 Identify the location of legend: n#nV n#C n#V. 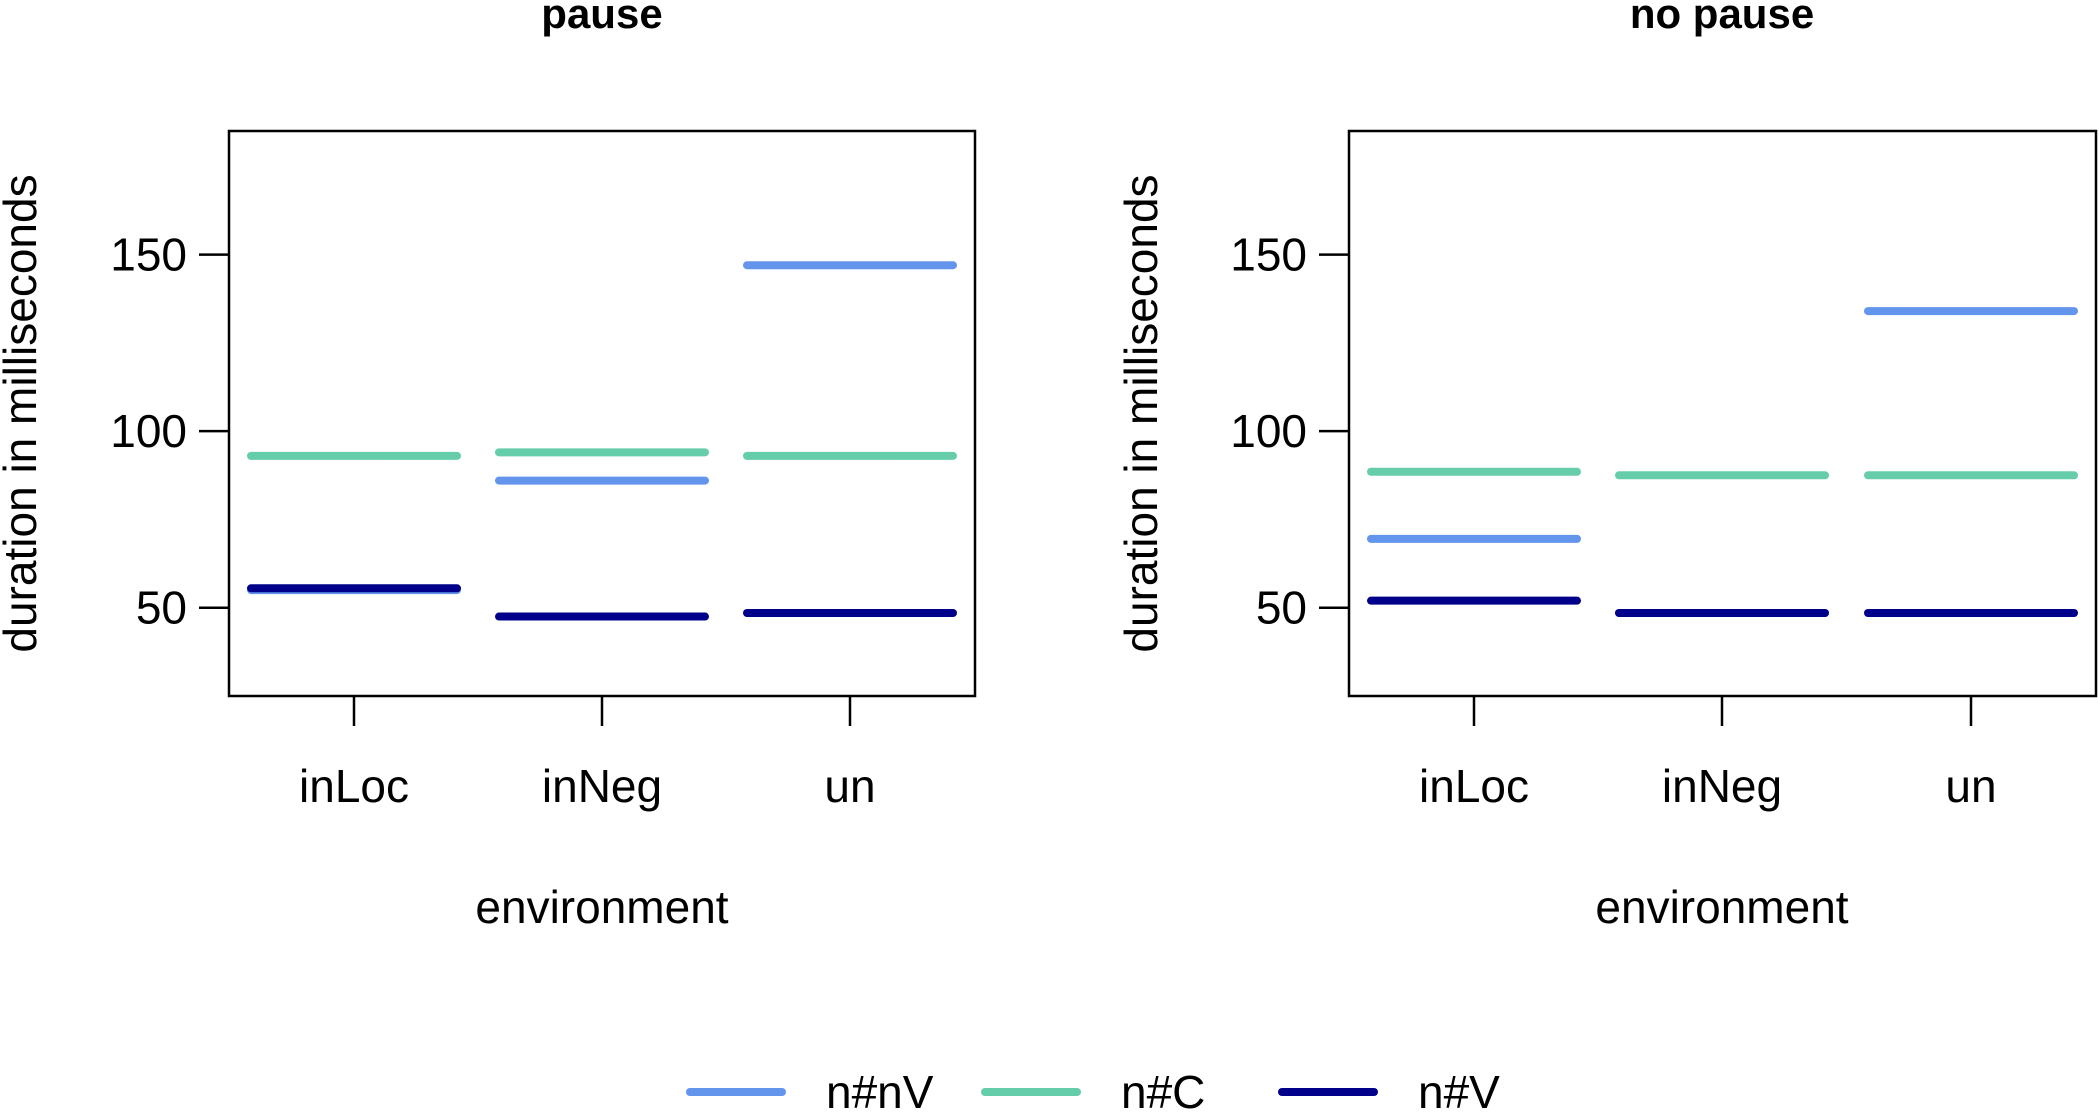
(1093, 1089).